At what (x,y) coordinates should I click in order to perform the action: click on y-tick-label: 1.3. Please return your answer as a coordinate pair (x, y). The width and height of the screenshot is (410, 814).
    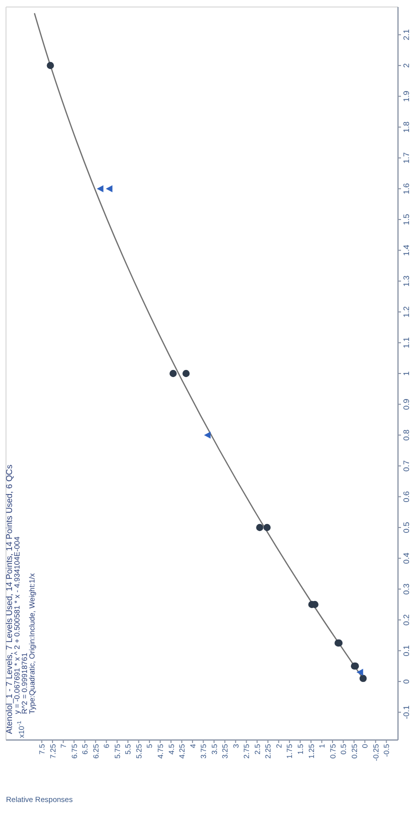
    Looking at the image, I should click on (406, 280).